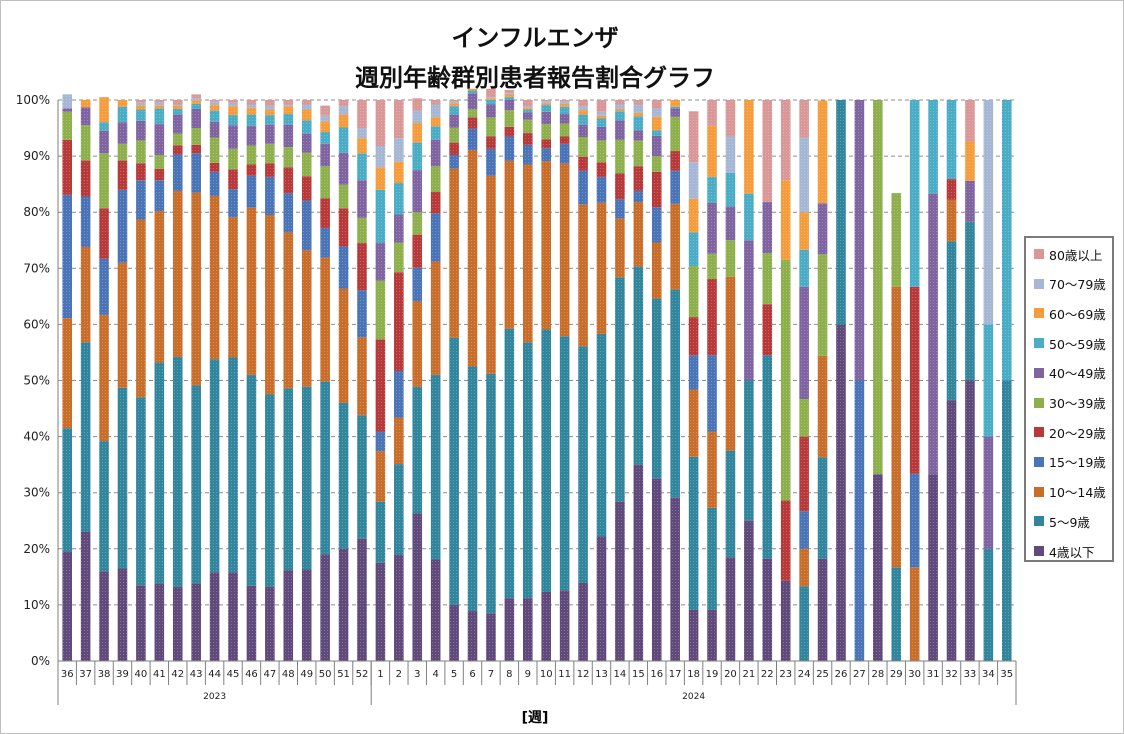  Describe the element at coordinates (583, 674) in the screenshot. I see `x-tick-label: 12` at that location.